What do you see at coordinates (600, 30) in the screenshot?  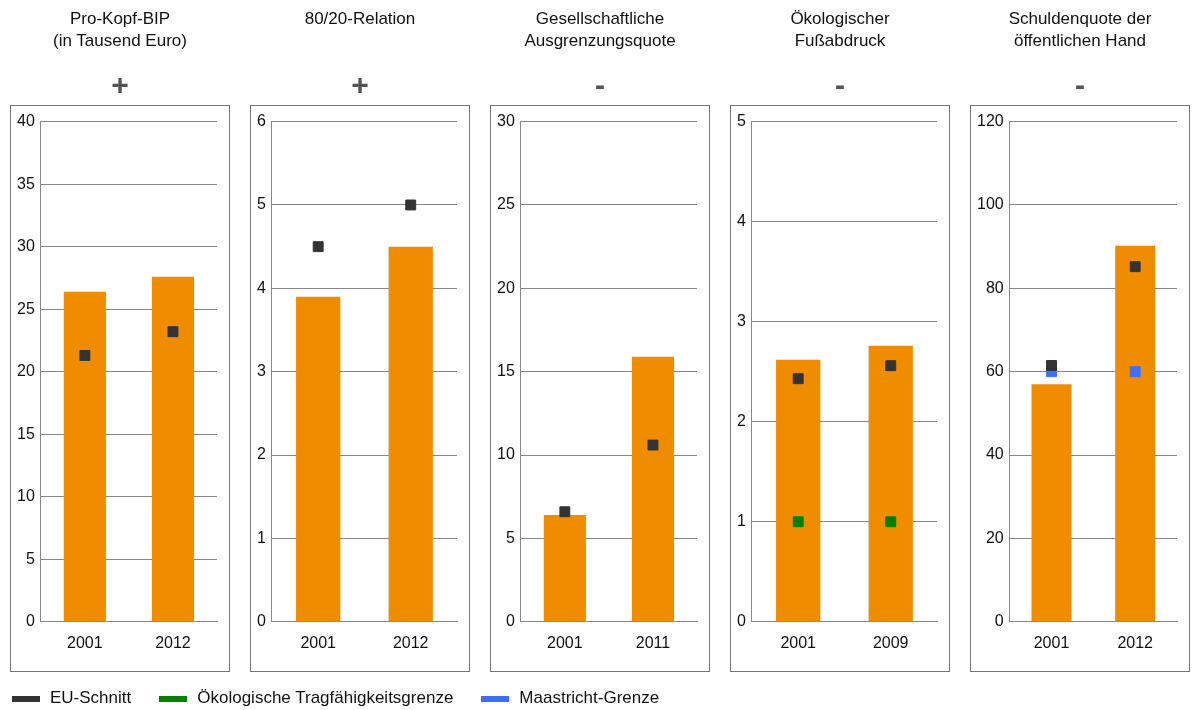 I see `chart-title: Gesellschaftliche Ausgrenzungsquote` at bounding box center [600, 30].